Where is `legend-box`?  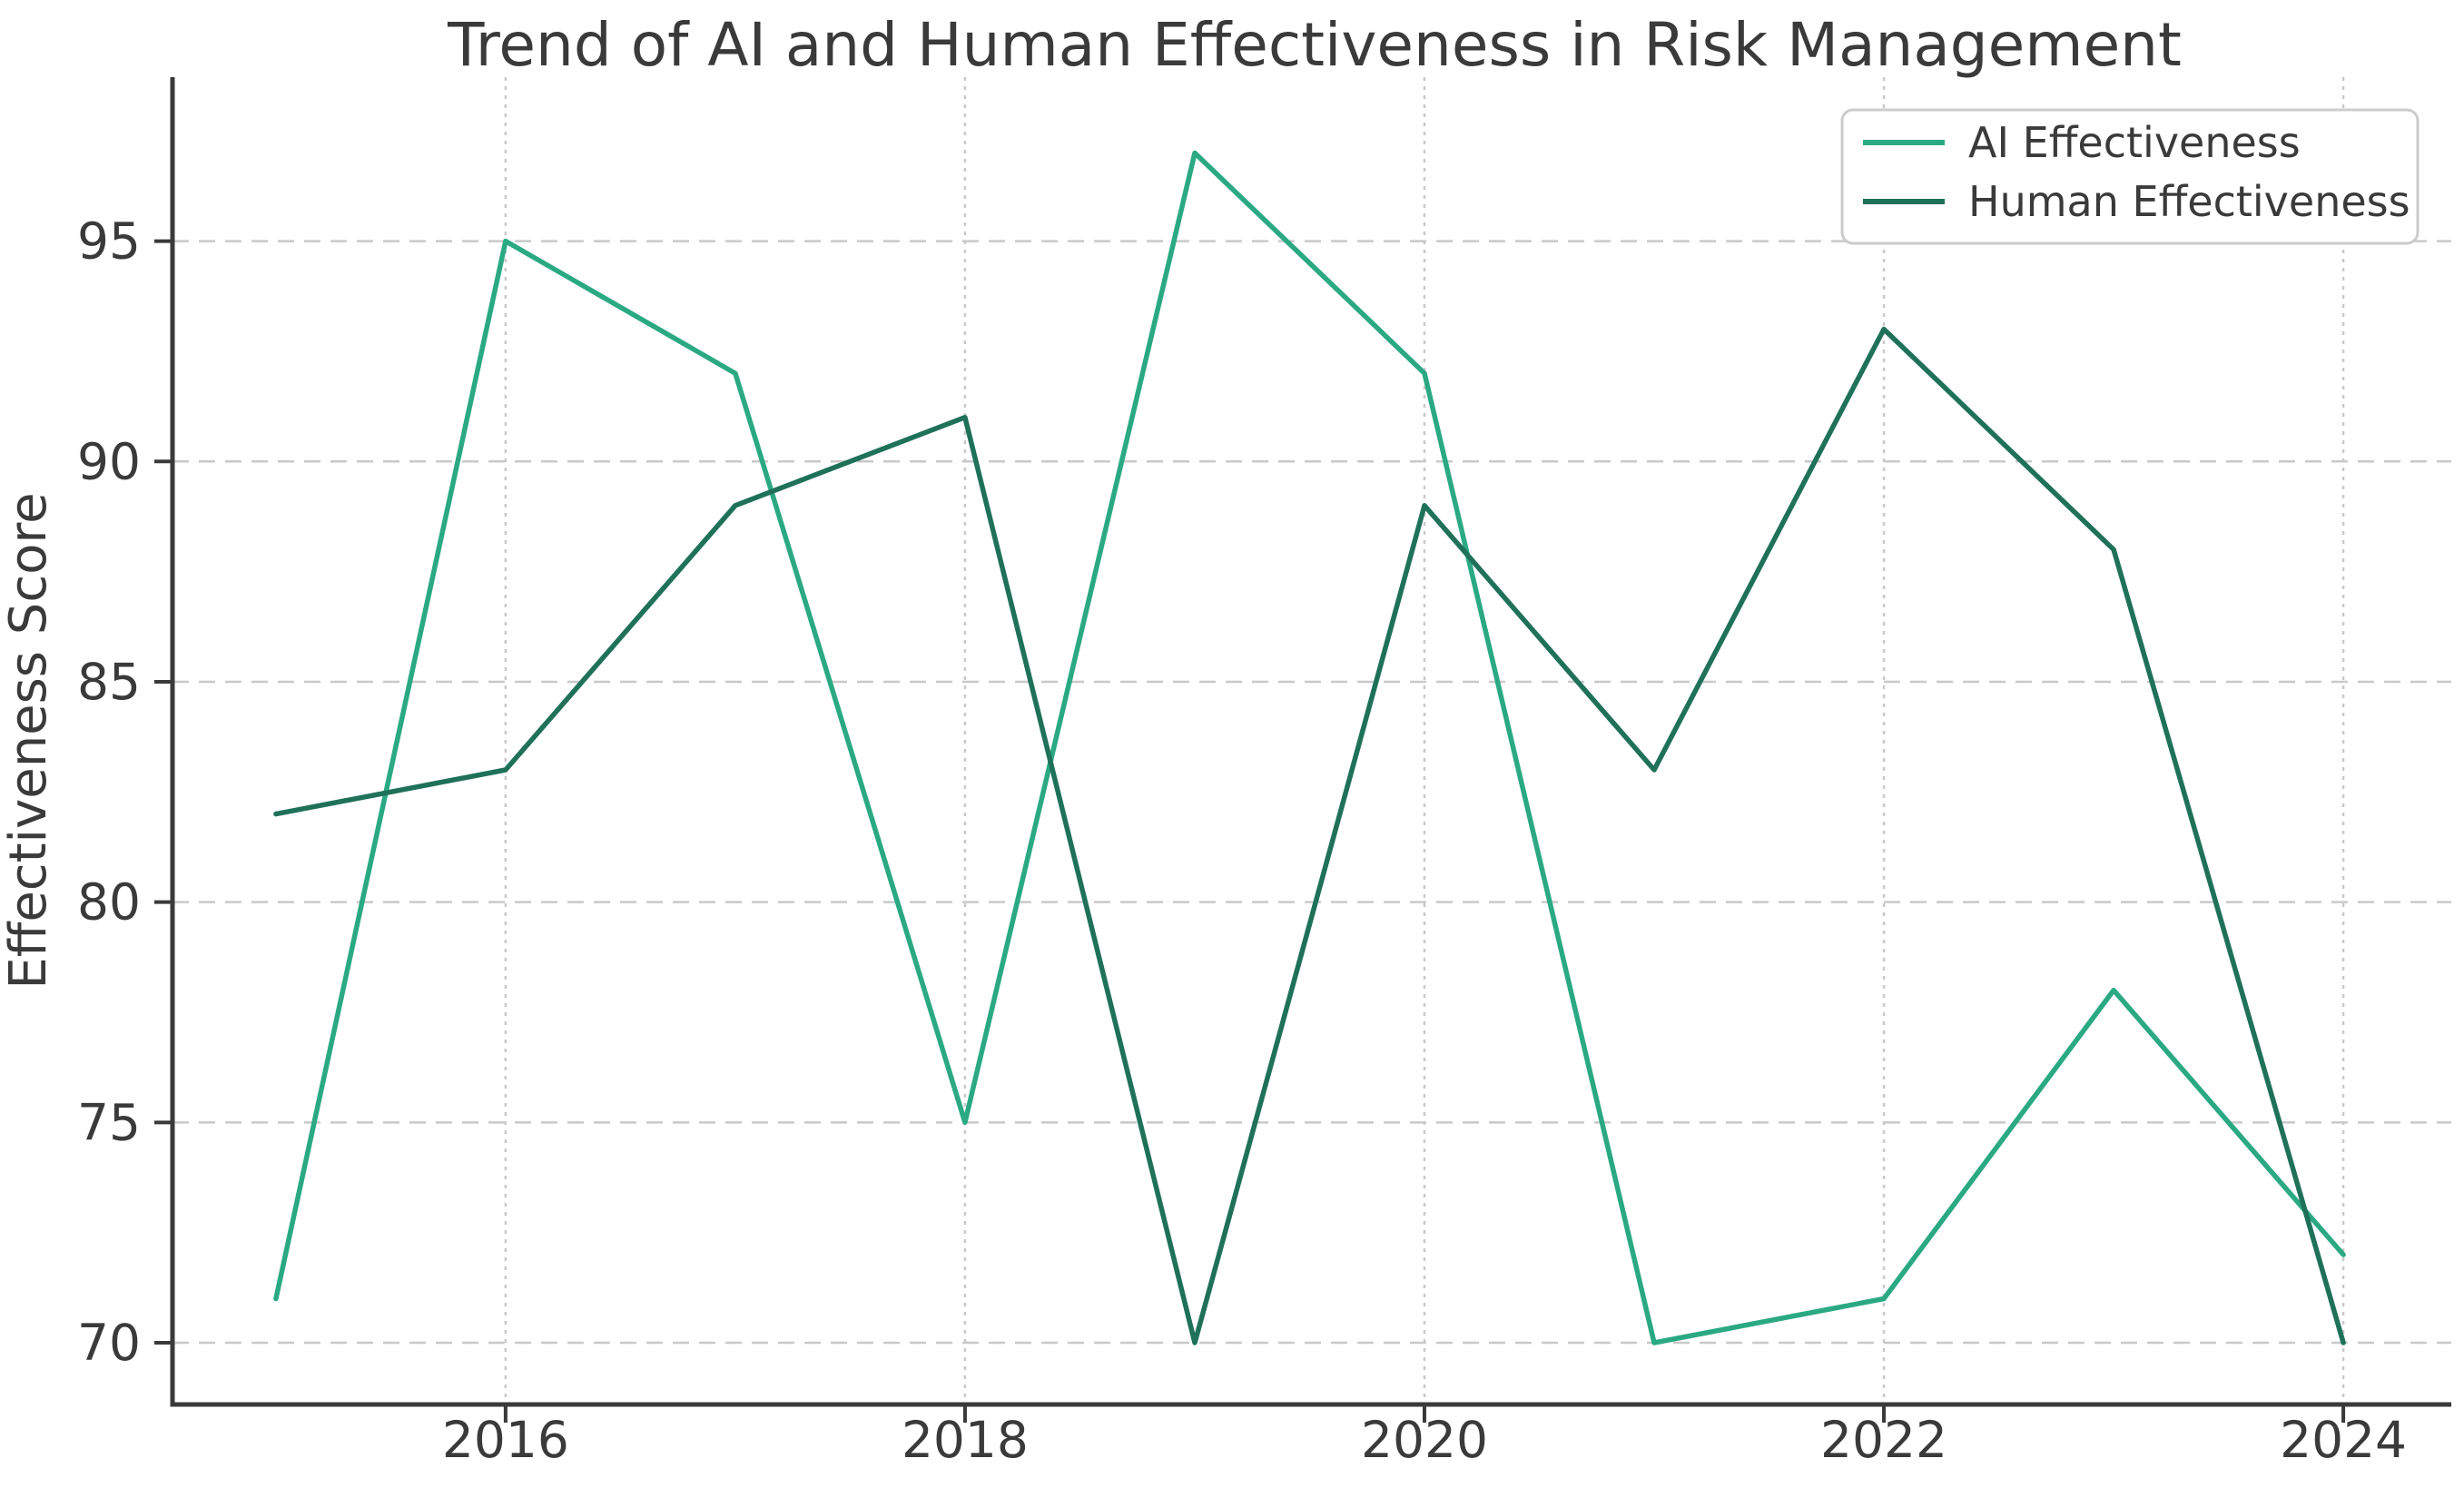
legend-box is located at coordinates (2130, 177).